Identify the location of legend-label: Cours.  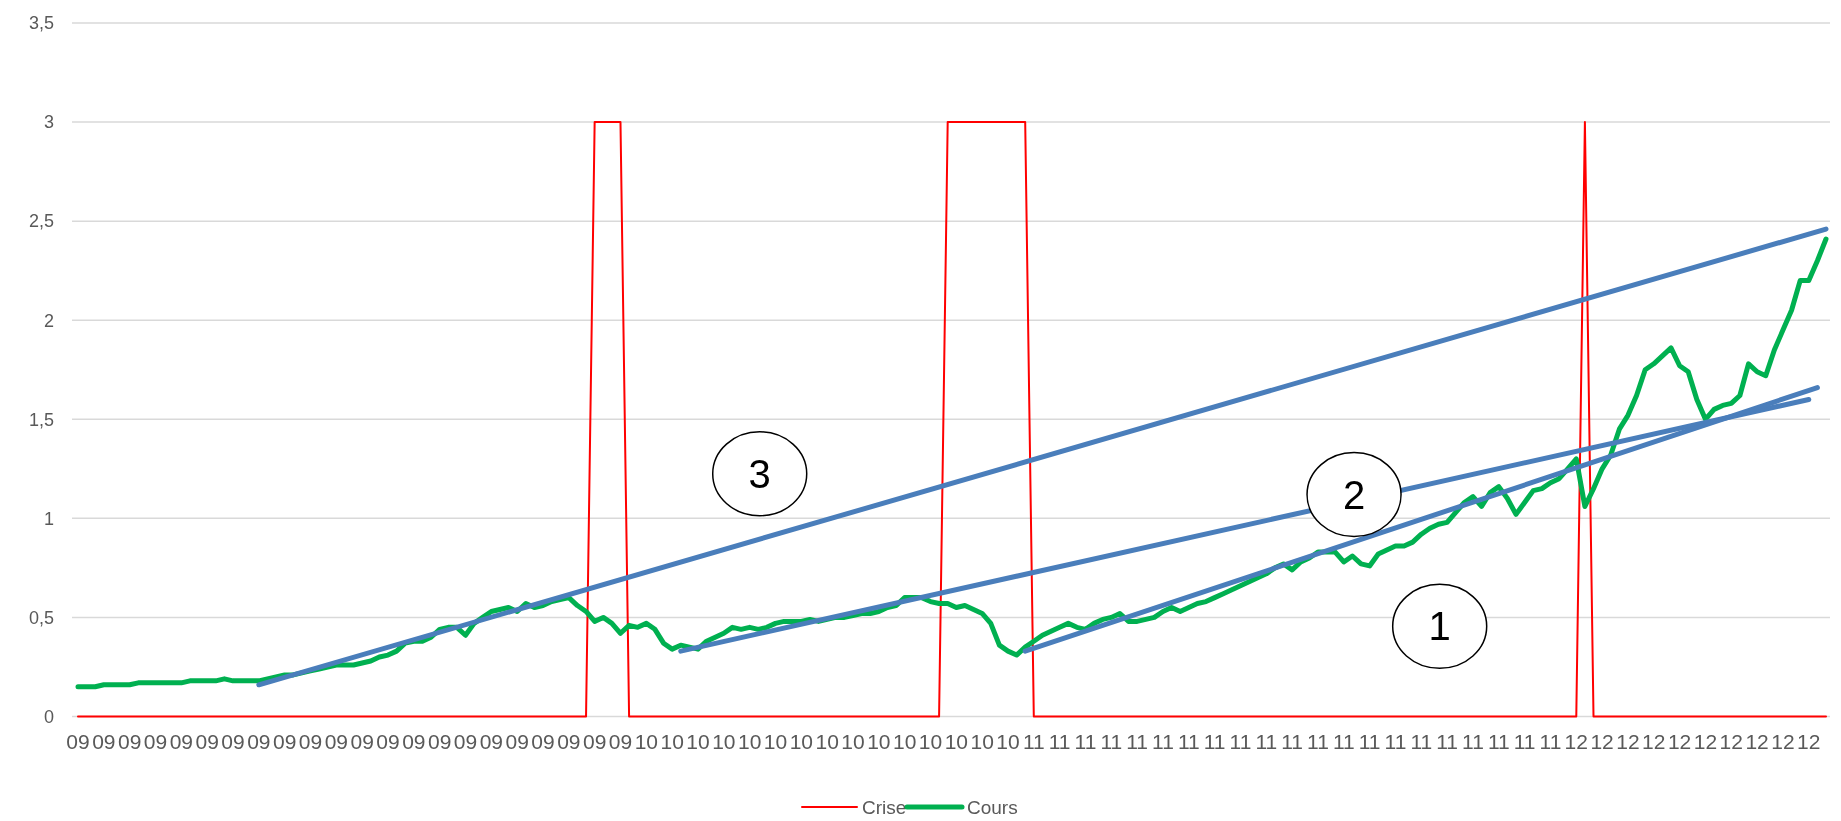
(992, 807).